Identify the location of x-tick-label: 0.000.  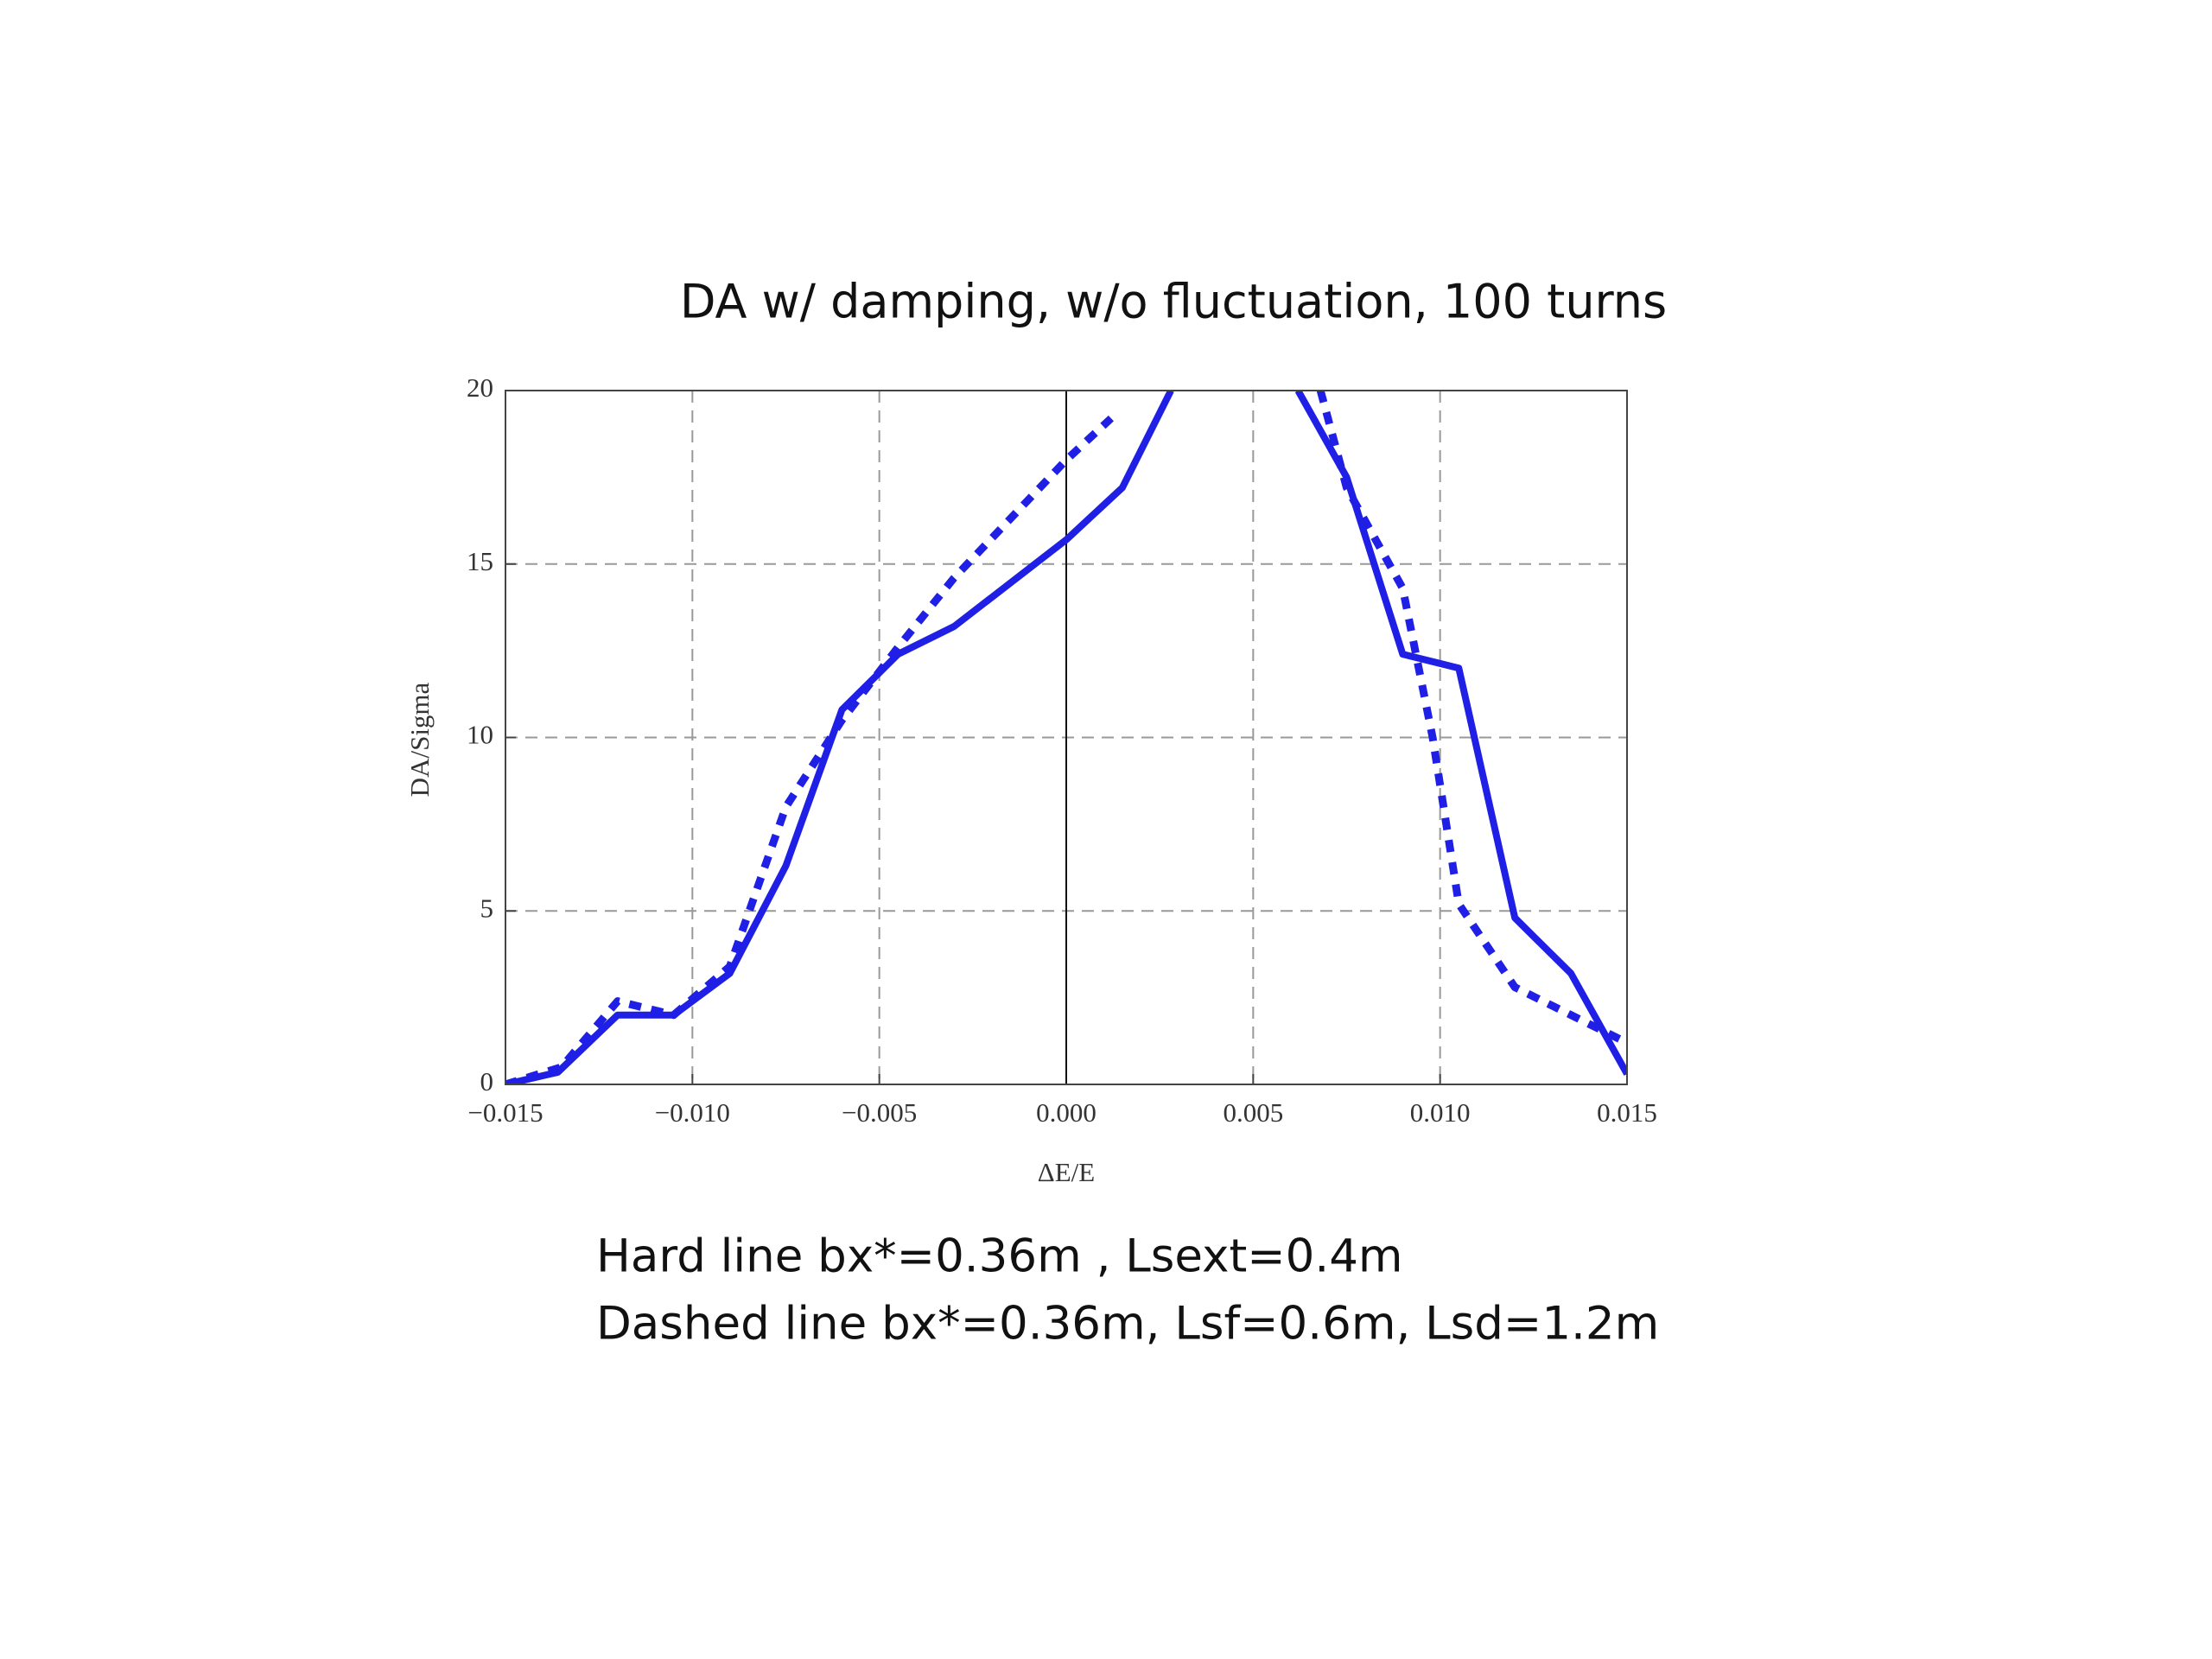
(1066, 1112).